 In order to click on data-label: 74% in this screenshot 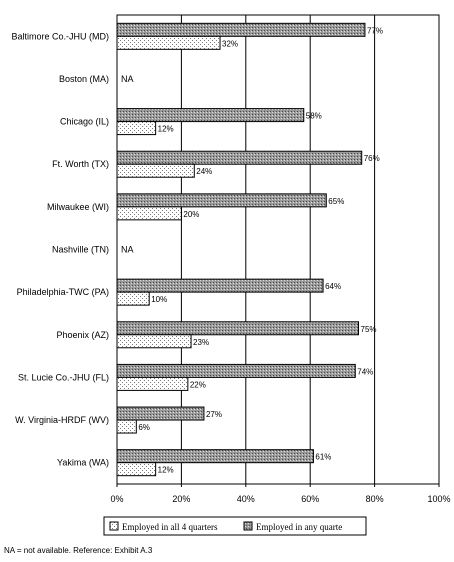, I will do `click(365, 371)`.